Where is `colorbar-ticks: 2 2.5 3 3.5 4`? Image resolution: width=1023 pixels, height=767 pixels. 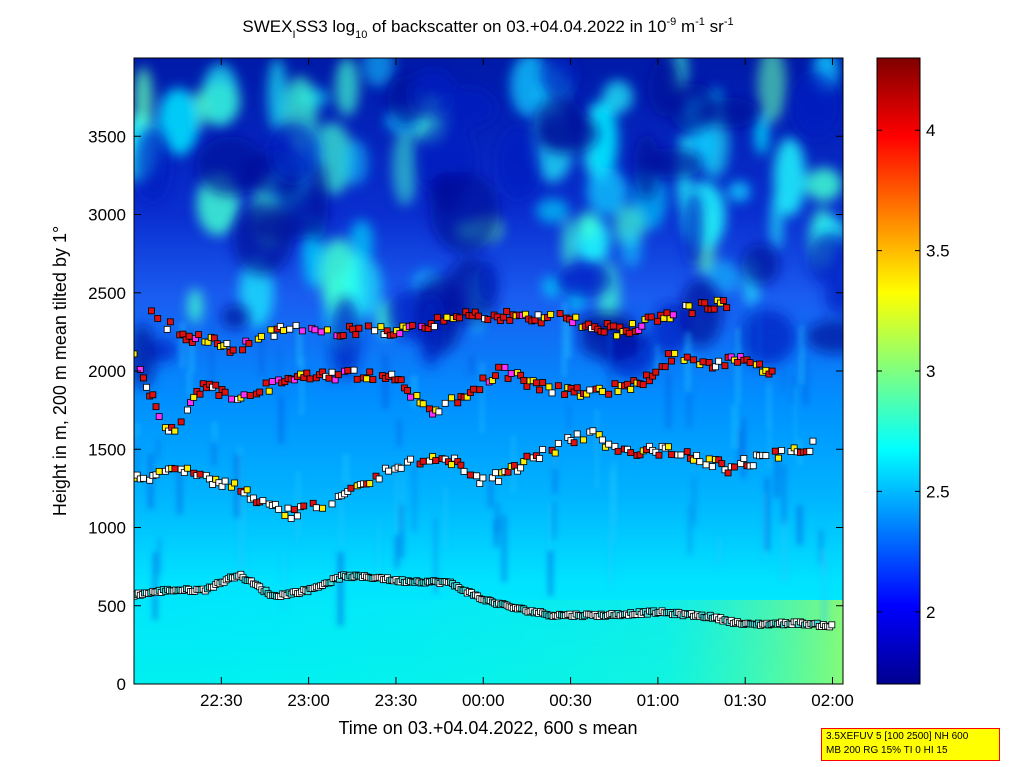 colorbar-ticks: 2 2.5 3 3.5 4 is located at coordinates (913, 371).